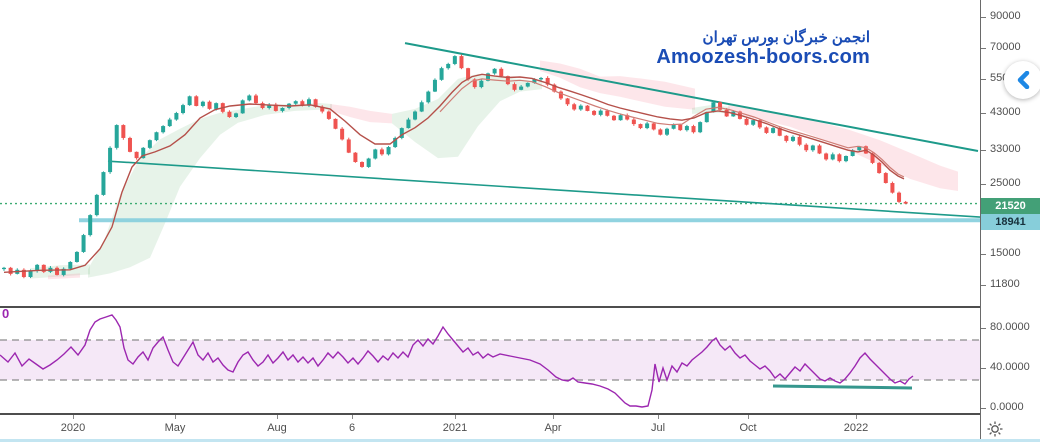 This screenshot has width=1040, height=442. I want to click on lower-channel, so click(543, 189).